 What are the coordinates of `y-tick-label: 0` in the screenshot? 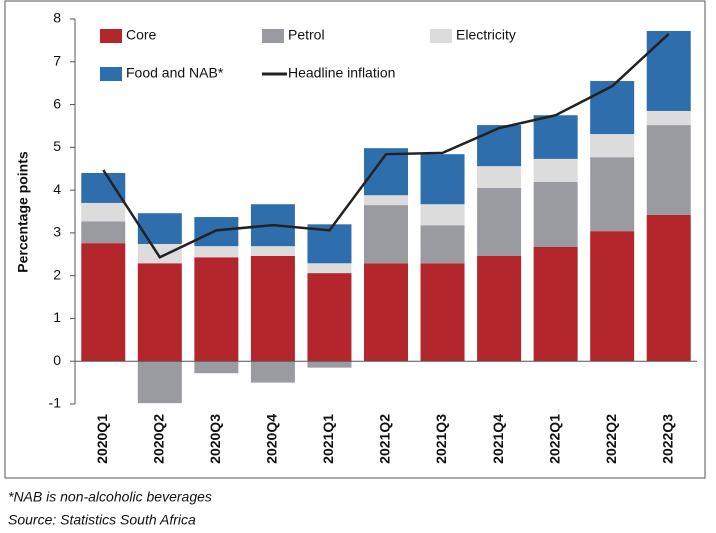 It's located at (57, 360).